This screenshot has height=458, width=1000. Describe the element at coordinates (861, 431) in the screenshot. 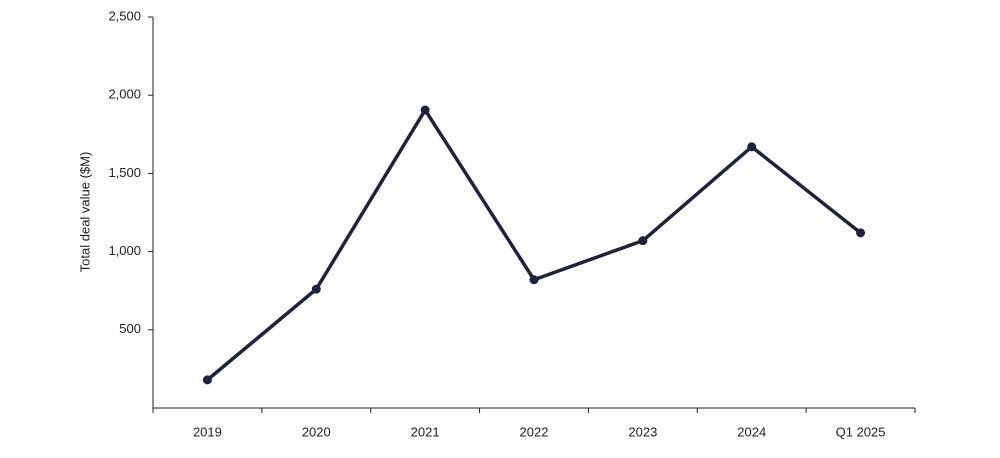

I see `x-tick-label: Q1 2025` at that location.